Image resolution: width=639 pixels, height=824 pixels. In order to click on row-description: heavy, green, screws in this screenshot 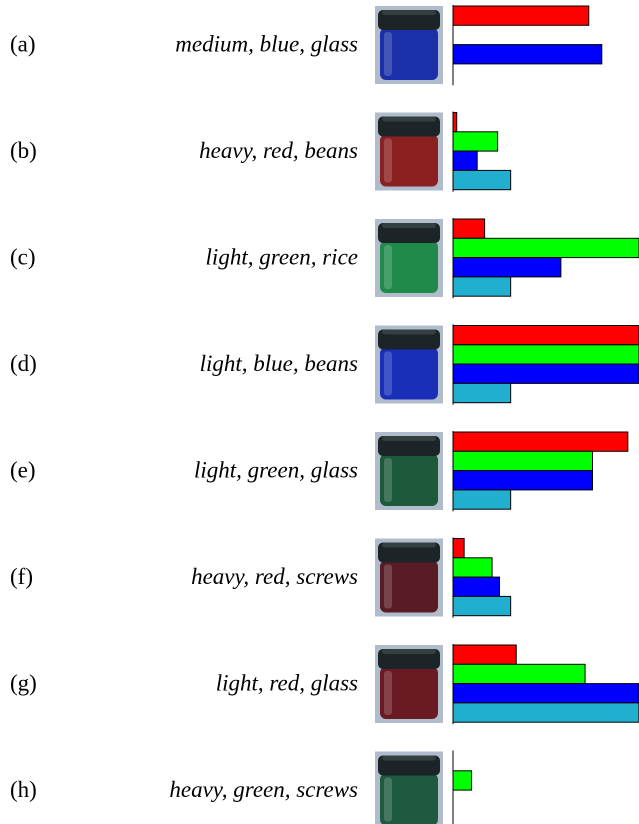, I will do `click(263, 789)`.